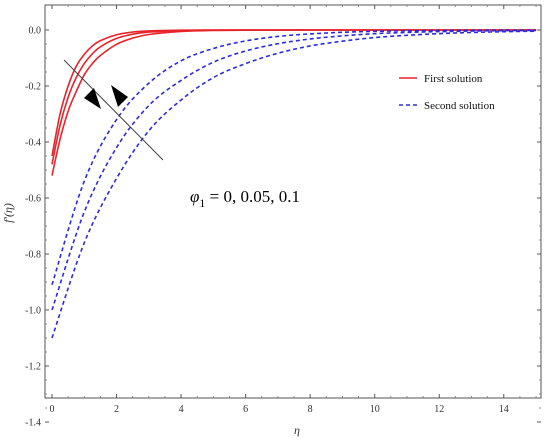  I want to click on x-tick-label: 8, so click(310, 409).